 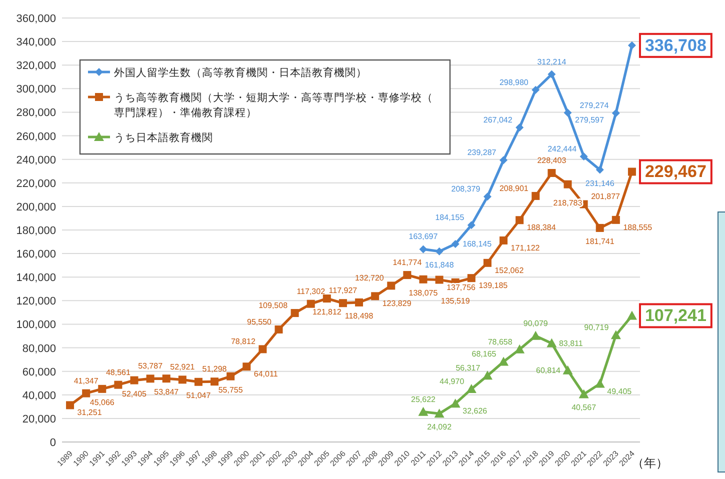 I want to click on data-label: 90,079, so click(x=535, y=323).